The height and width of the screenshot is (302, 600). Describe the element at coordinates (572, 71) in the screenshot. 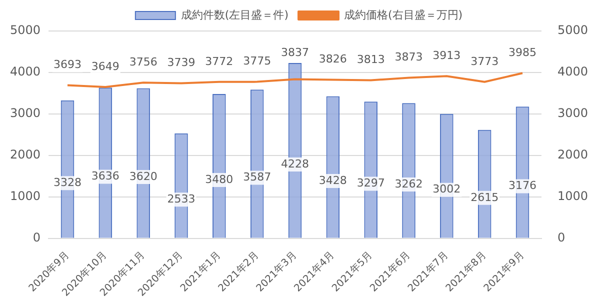

I see `y2-tick-label: 4000` at that location.